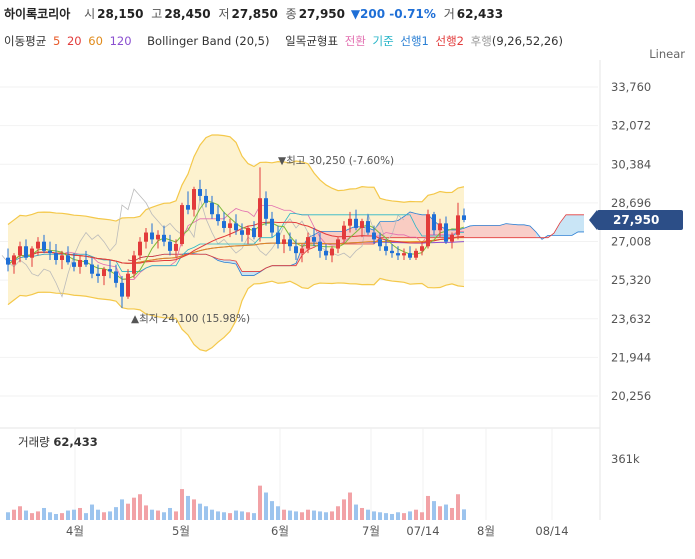  What do you see at coordinates (312, 41) in the screenshot?
I see `ichimoku-legend-label: 일목균형표` at bounding box center [312, 41].